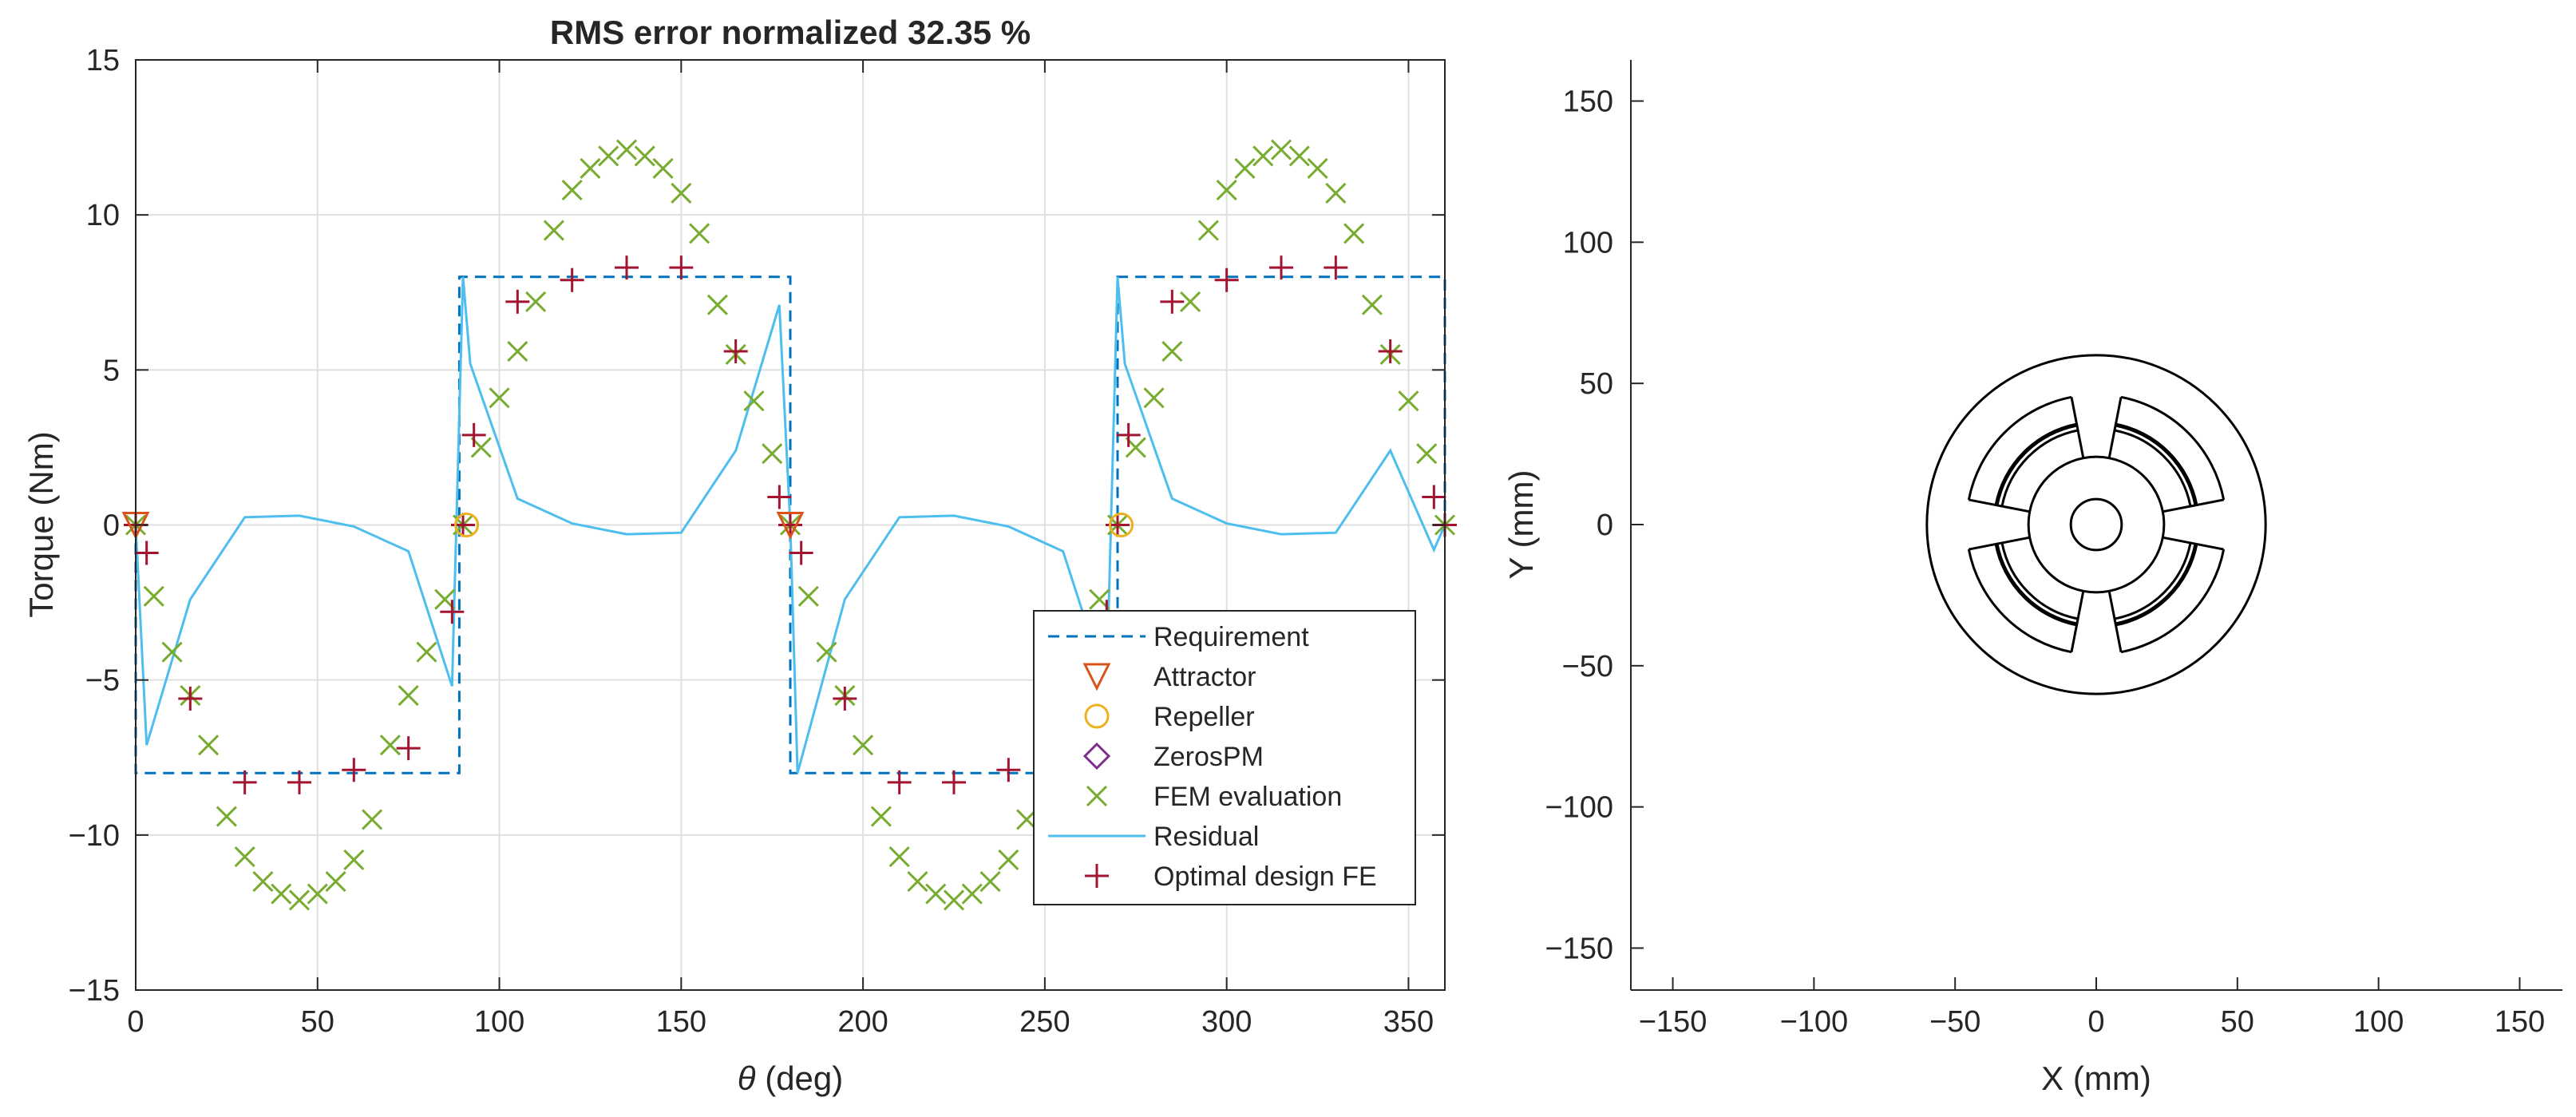  I want to click on legend-entry-attractor: Attractor, so click(1204, 677).